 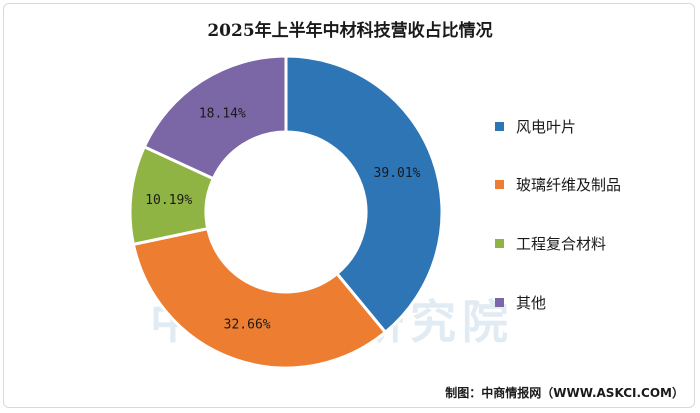 I want to click on data-label: 39.01%, so click(x=397, y=173).